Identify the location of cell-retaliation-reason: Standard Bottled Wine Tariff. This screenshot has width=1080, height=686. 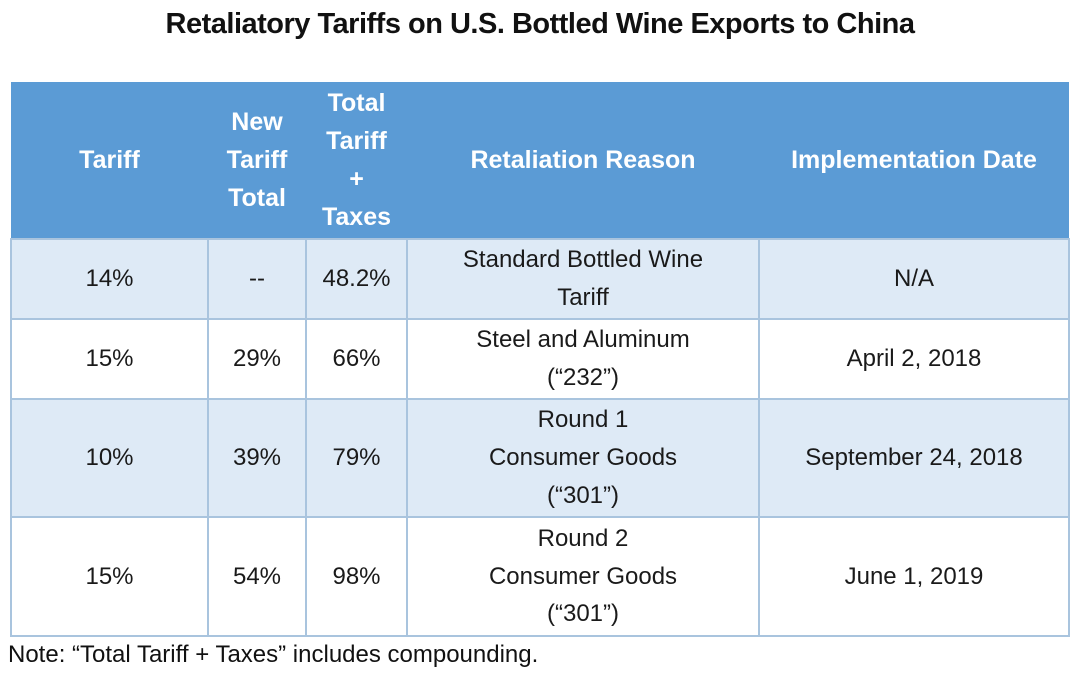
(583, 279).